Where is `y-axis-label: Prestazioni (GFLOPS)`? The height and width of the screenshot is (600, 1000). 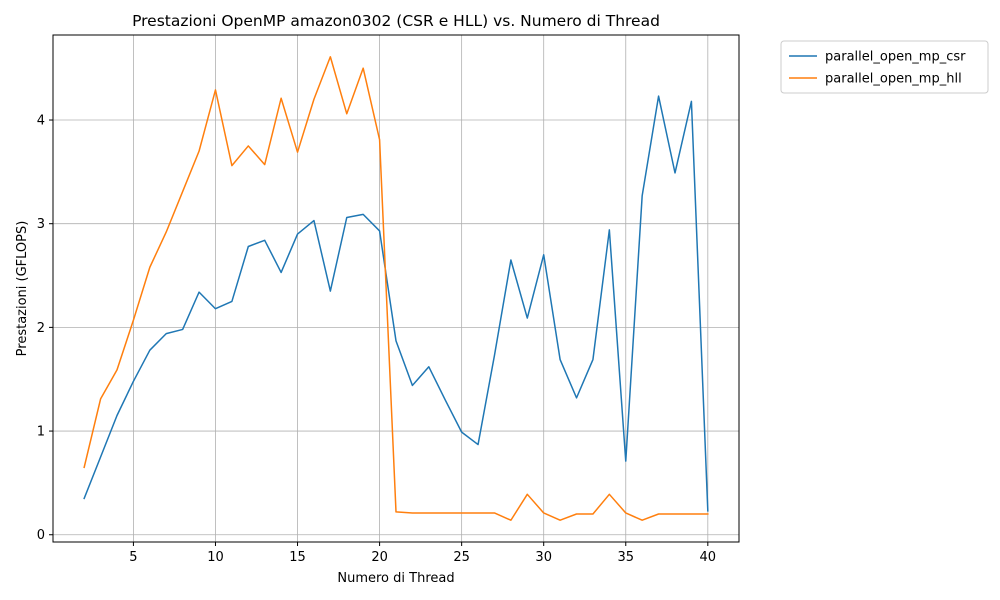 y-axis-label: Prestazioni (GFLOPS) is located at coordinates (22, 289).